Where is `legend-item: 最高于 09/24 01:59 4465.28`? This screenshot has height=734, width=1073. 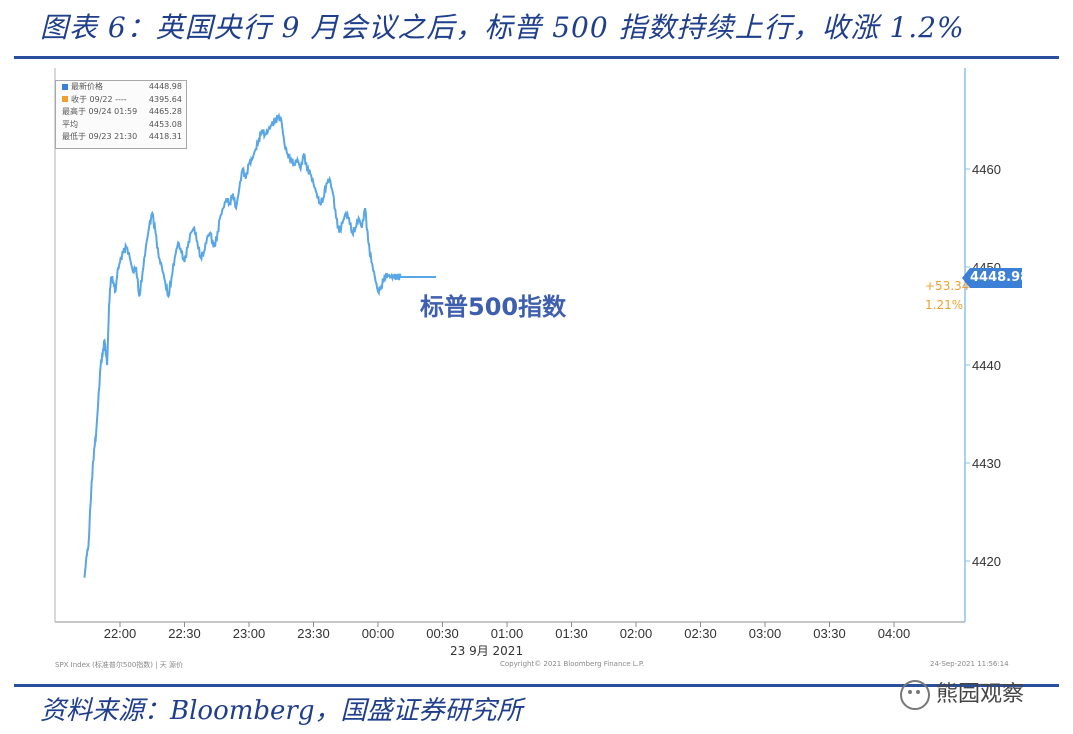 legend-item: 最高于 09/24 01:59 4465.28 is located at coordinates (121, 112).